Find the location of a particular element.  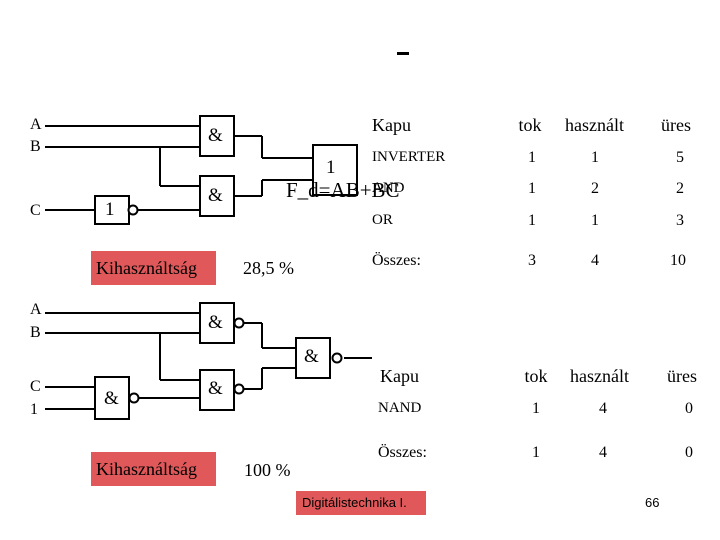

table1-row1-tok: 1 is located at coordinates (532, 157).